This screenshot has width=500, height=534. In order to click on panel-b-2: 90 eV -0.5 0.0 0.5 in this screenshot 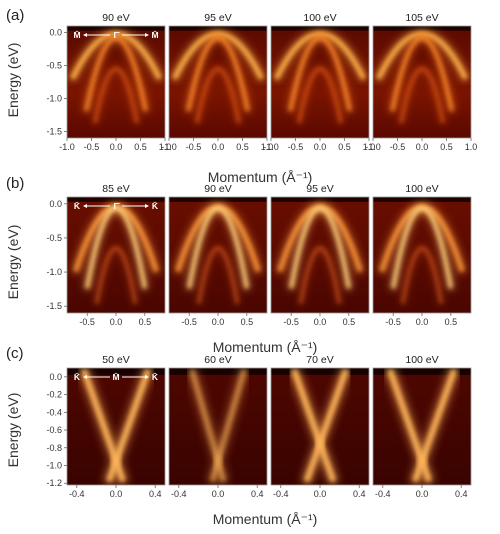, I will do `click(218, 255)`.